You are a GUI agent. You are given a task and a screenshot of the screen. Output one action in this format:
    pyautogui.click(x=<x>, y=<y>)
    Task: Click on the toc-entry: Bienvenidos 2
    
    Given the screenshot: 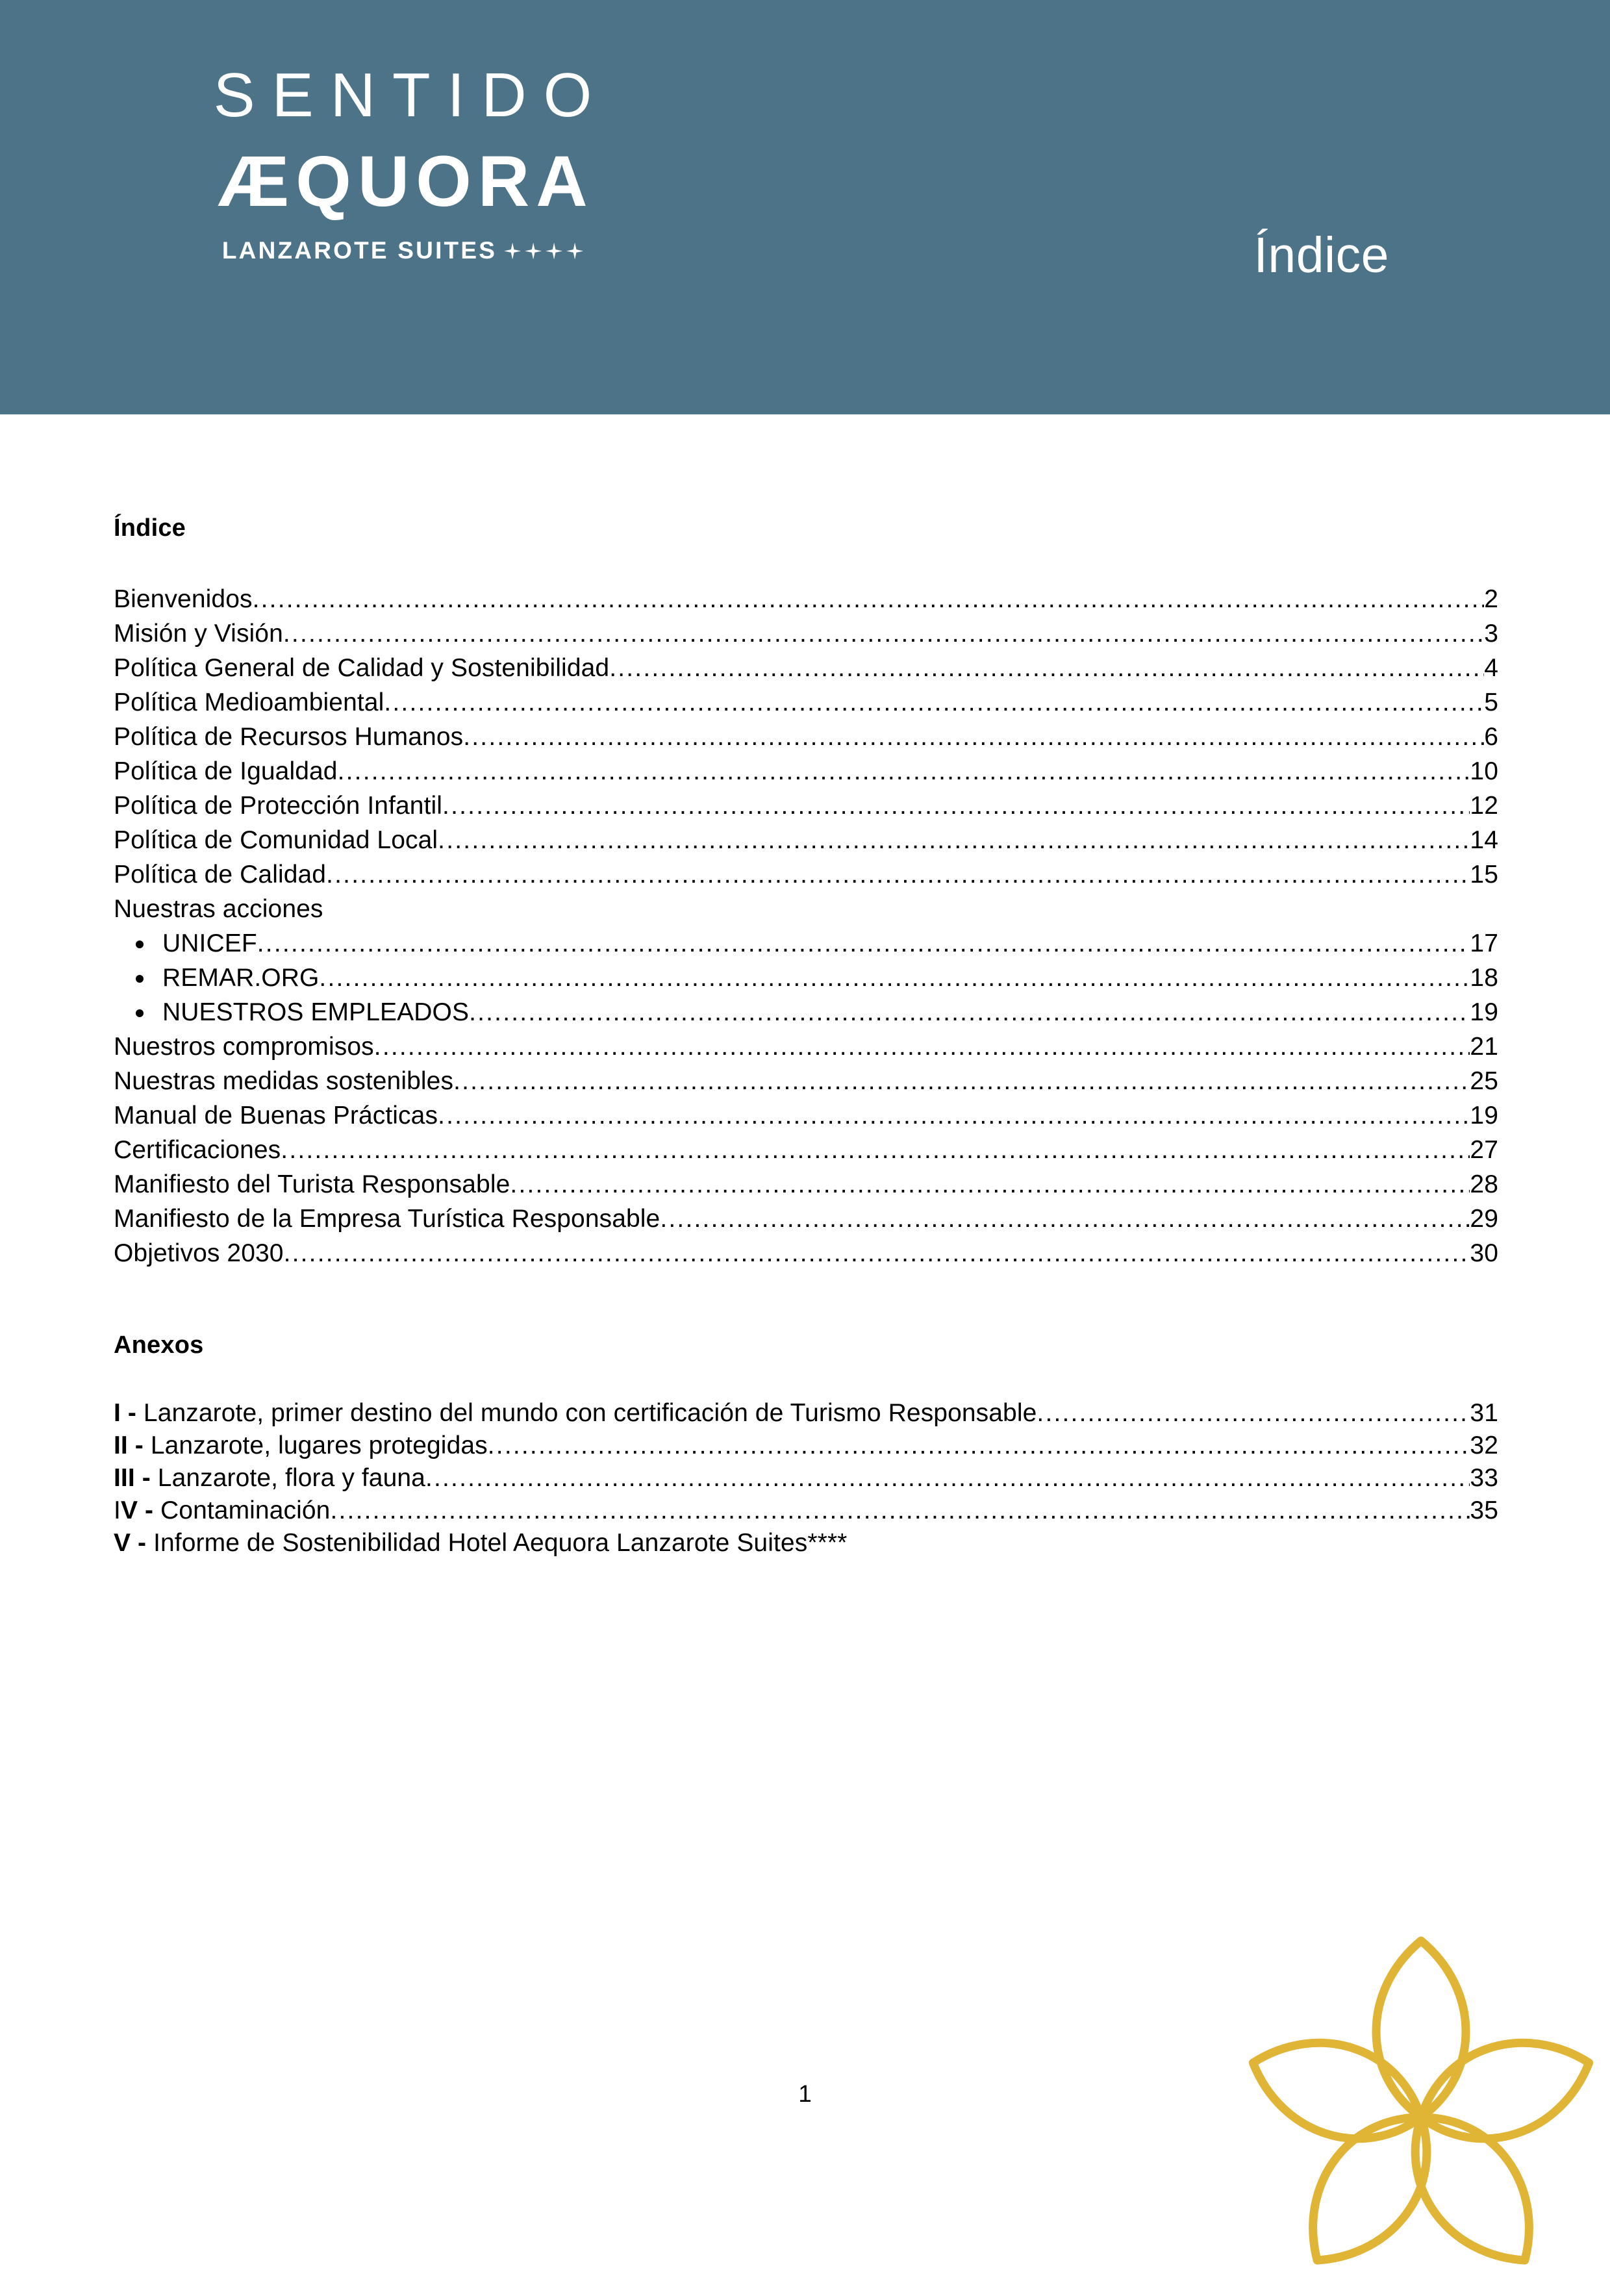 What is the action you would take?
    pyautogui.click(x=806, y=599)
    